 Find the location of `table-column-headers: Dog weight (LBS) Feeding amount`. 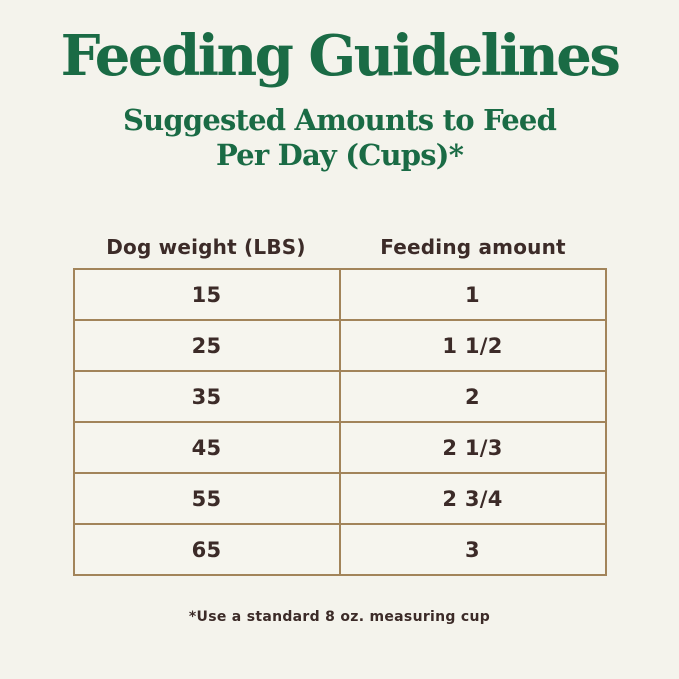

table-column-headers: Dog weight (LBS) Feeding amount is located at coordinates (340, 247).